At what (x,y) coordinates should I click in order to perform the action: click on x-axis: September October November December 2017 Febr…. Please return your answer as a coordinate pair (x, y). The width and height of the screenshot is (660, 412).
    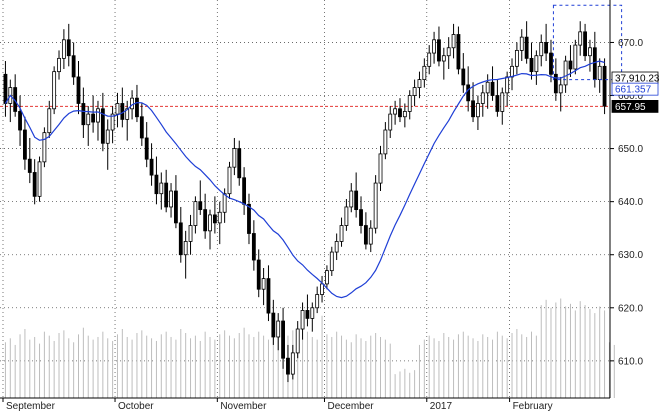
    Looking at the image, I should click on (277, 405).